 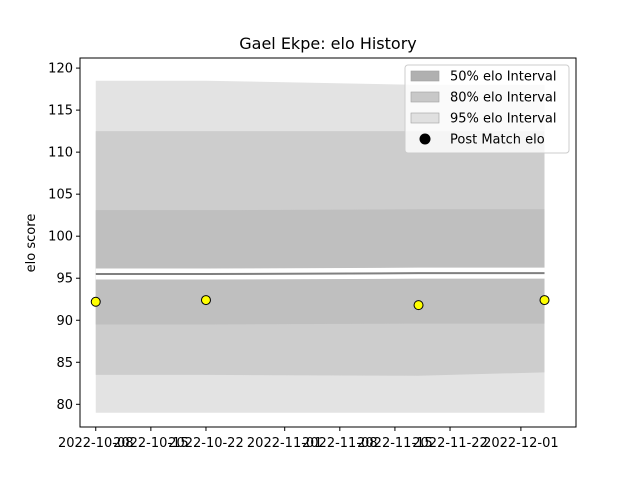 I want to click on x-tick-label: 2022-11-01, so click(x=285, y=443).